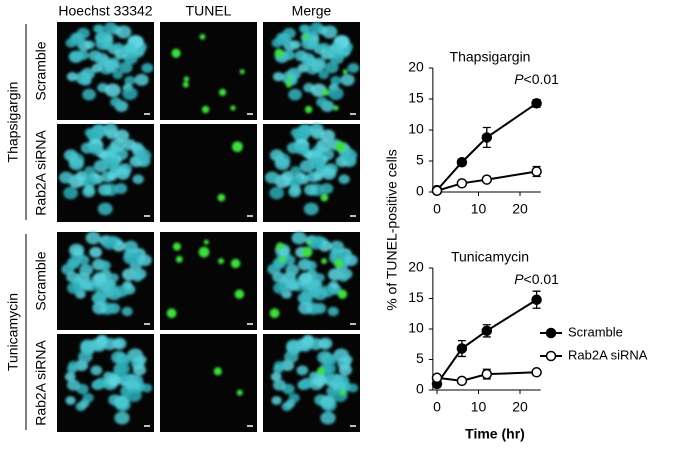 The image size is (685, 455). Describe the element at coordinates (312, 11) in the screenshot. I see `column-header: Merge` at that location.